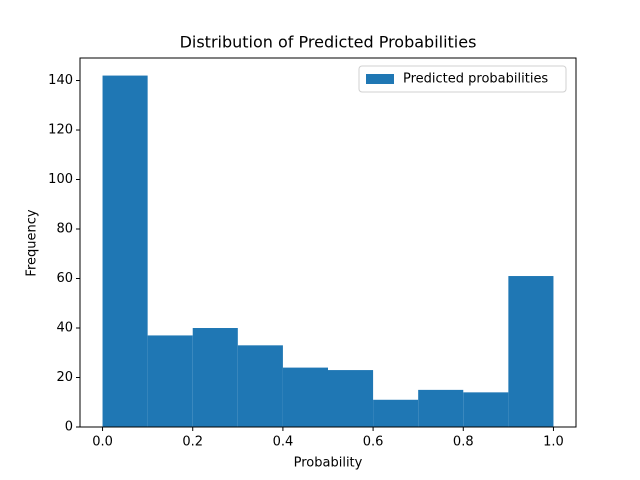 The height and width of the screenshot is (480, 640). What do you see at coordinates (192, 442) in the screenshot?
I see `x-tick-label: 0.2` at bounding box center [192, 442].